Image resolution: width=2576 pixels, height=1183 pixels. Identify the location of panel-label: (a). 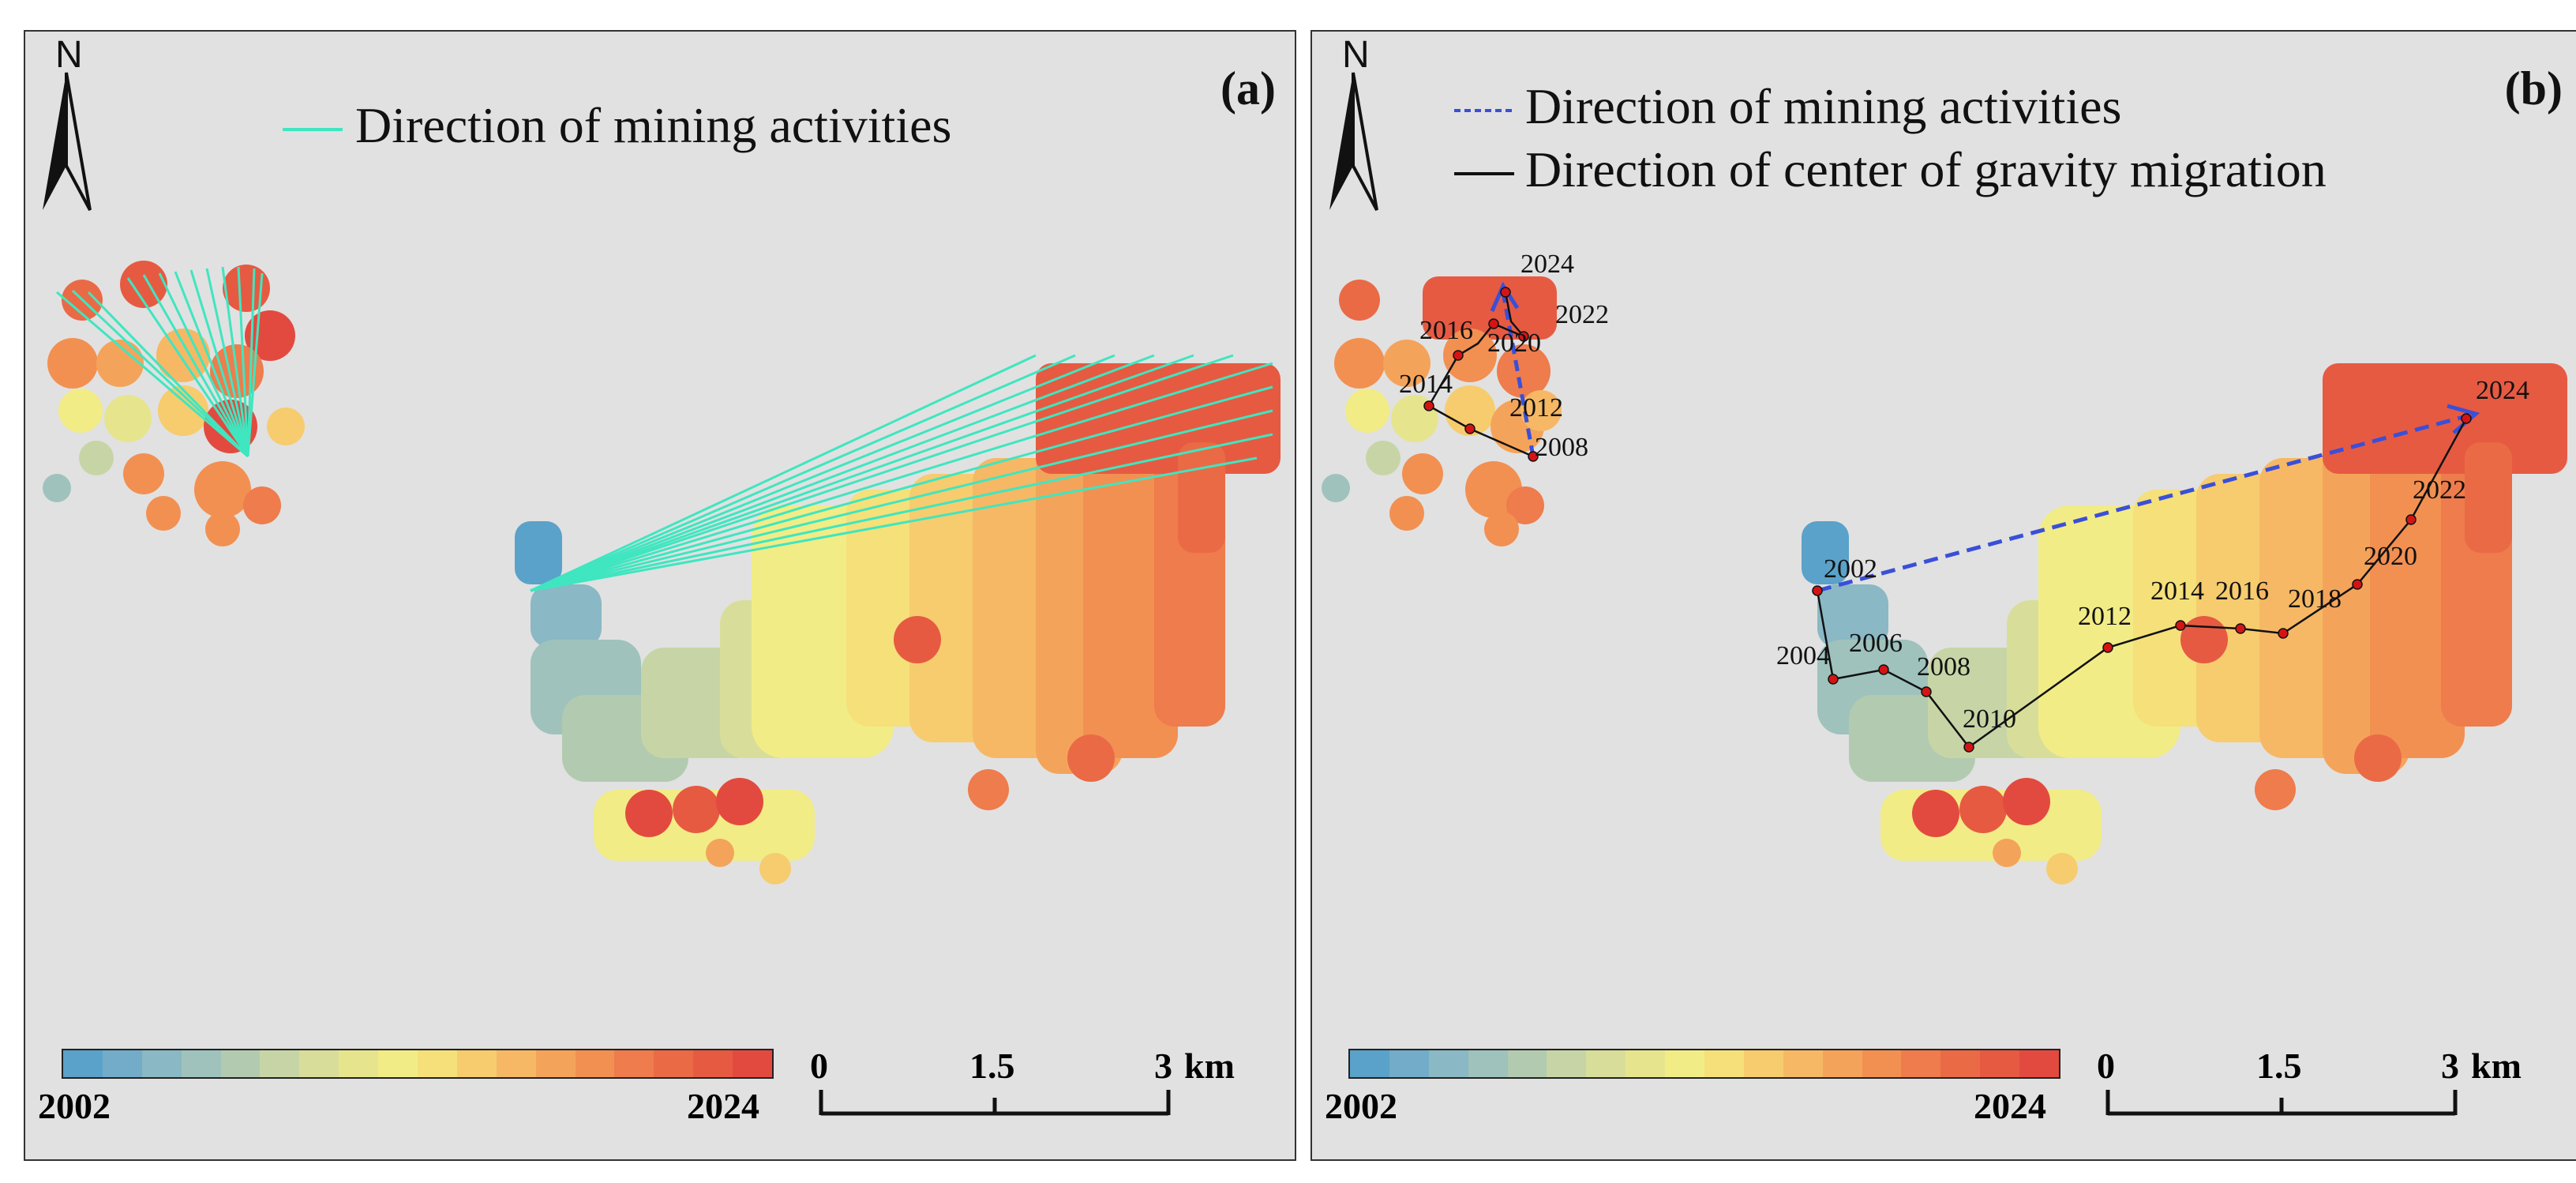
(1248, 88).